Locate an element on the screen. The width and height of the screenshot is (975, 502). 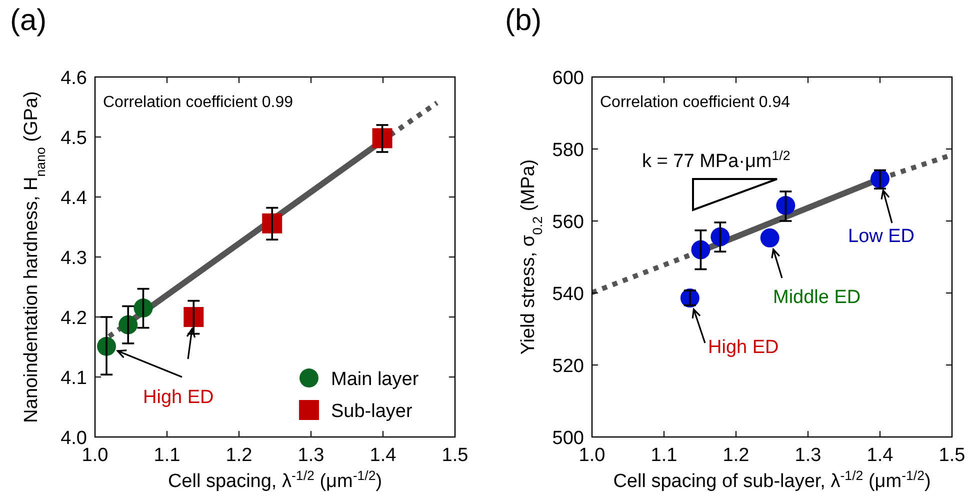
y-tick-label: 580 is located at coordinates (568, 150).